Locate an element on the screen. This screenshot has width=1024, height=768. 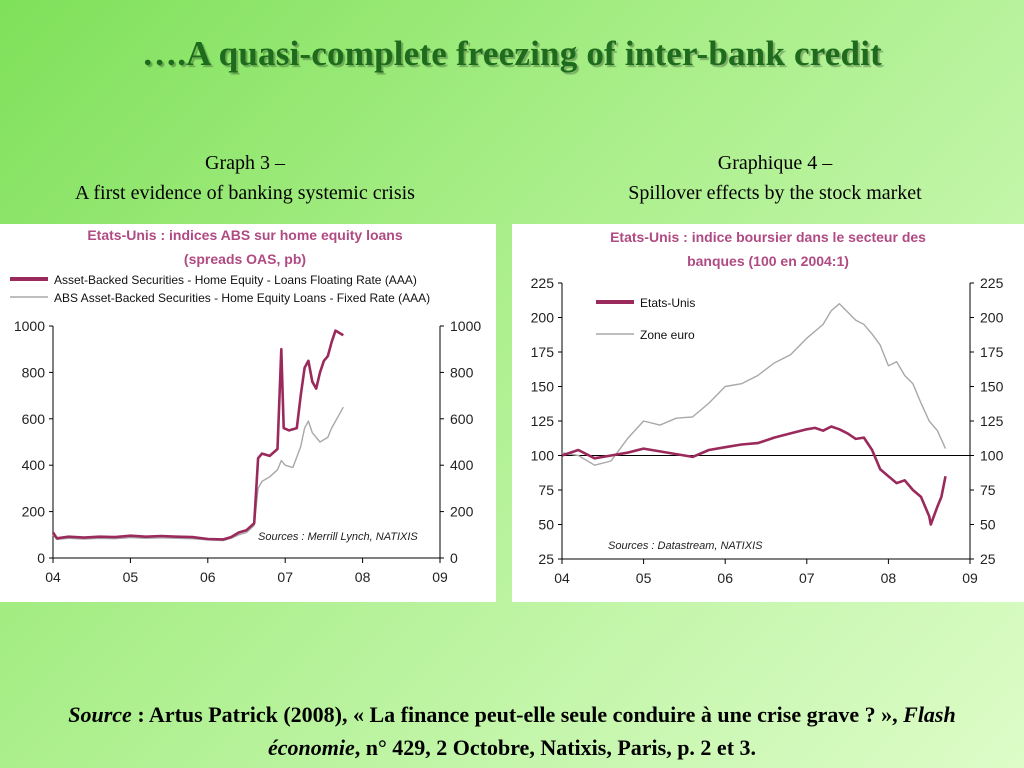
caption-right-heading: Graphique 4 – is located at coordinates (775, 163).